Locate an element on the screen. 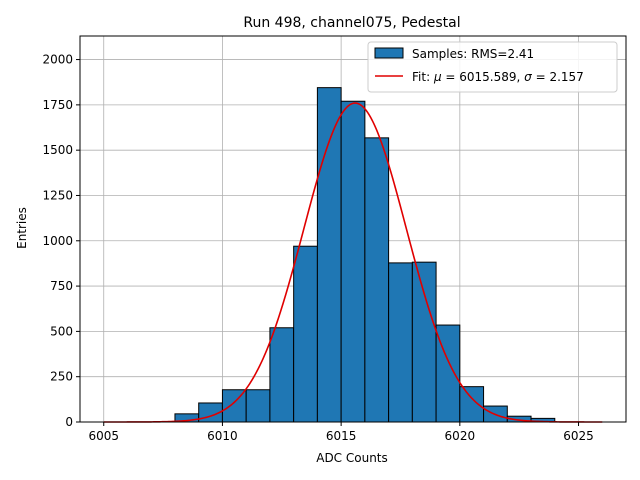 The height and width of the screenshot is (480, 640). y-axis-label: Entries is located at coordinates (22, 228).